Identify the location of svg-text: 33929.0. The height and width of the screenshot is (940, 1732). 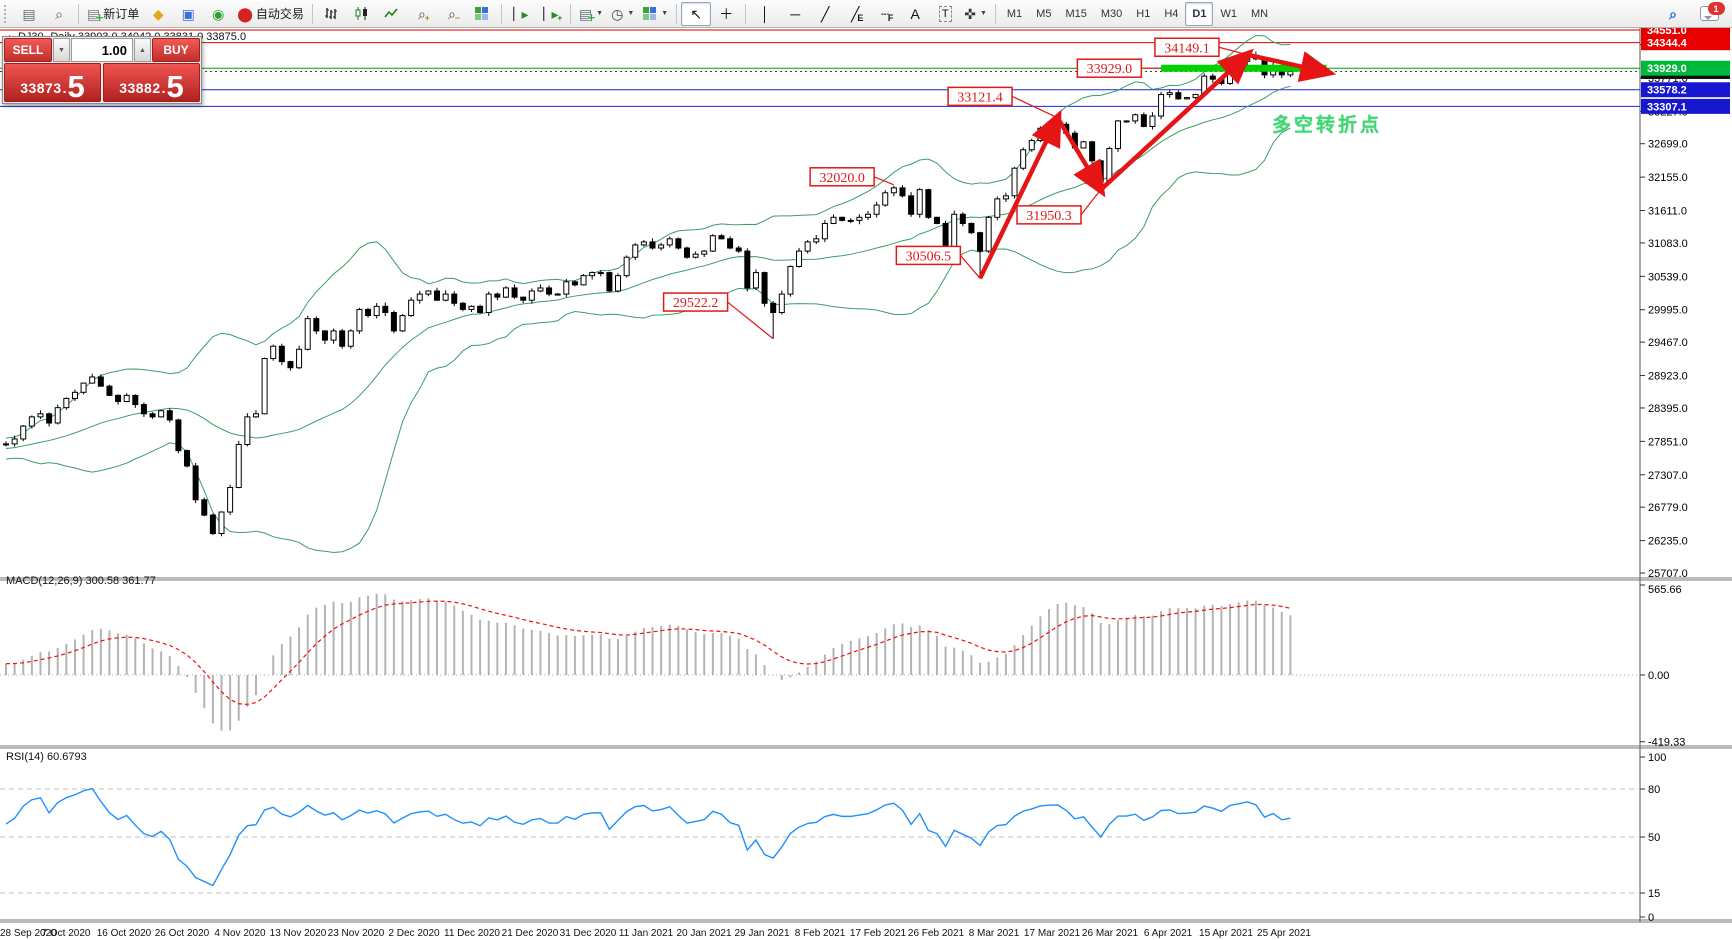
(1110, 69).